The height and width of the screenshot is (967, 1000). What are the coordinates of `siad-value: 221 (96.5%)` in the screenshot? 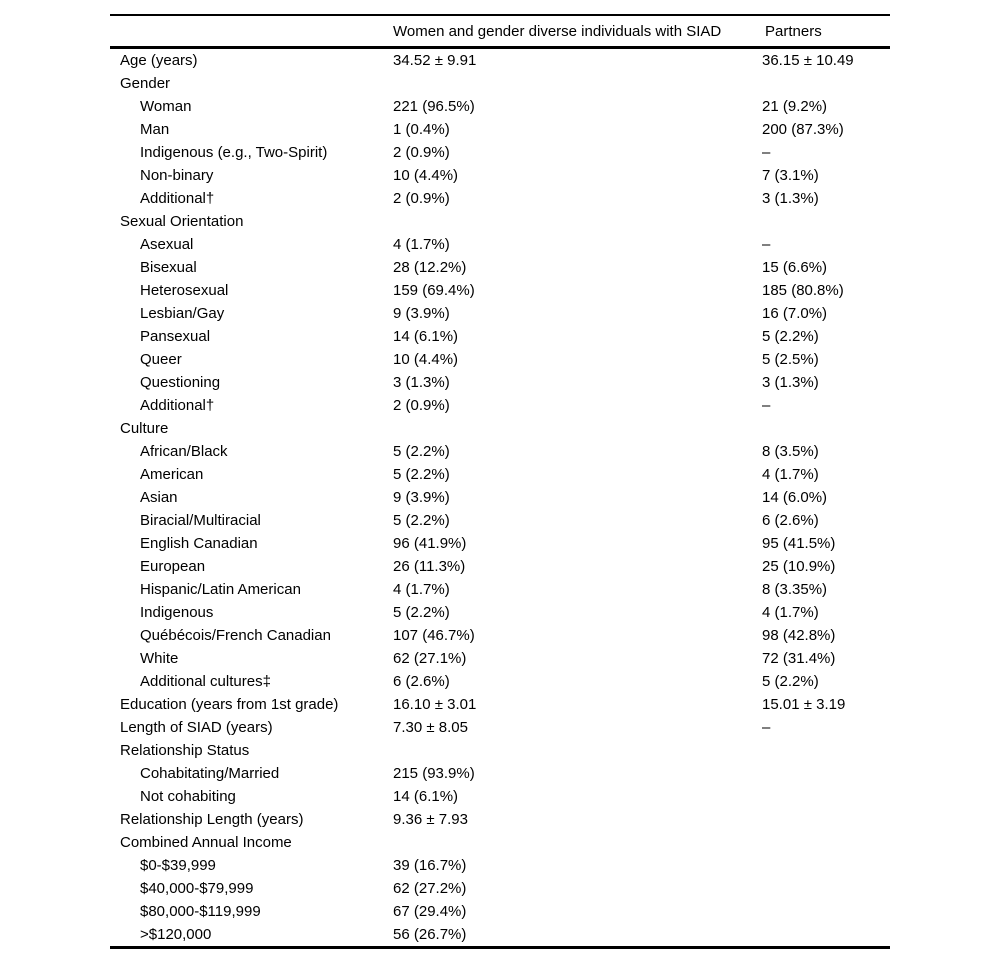 It's located at (434, 106).